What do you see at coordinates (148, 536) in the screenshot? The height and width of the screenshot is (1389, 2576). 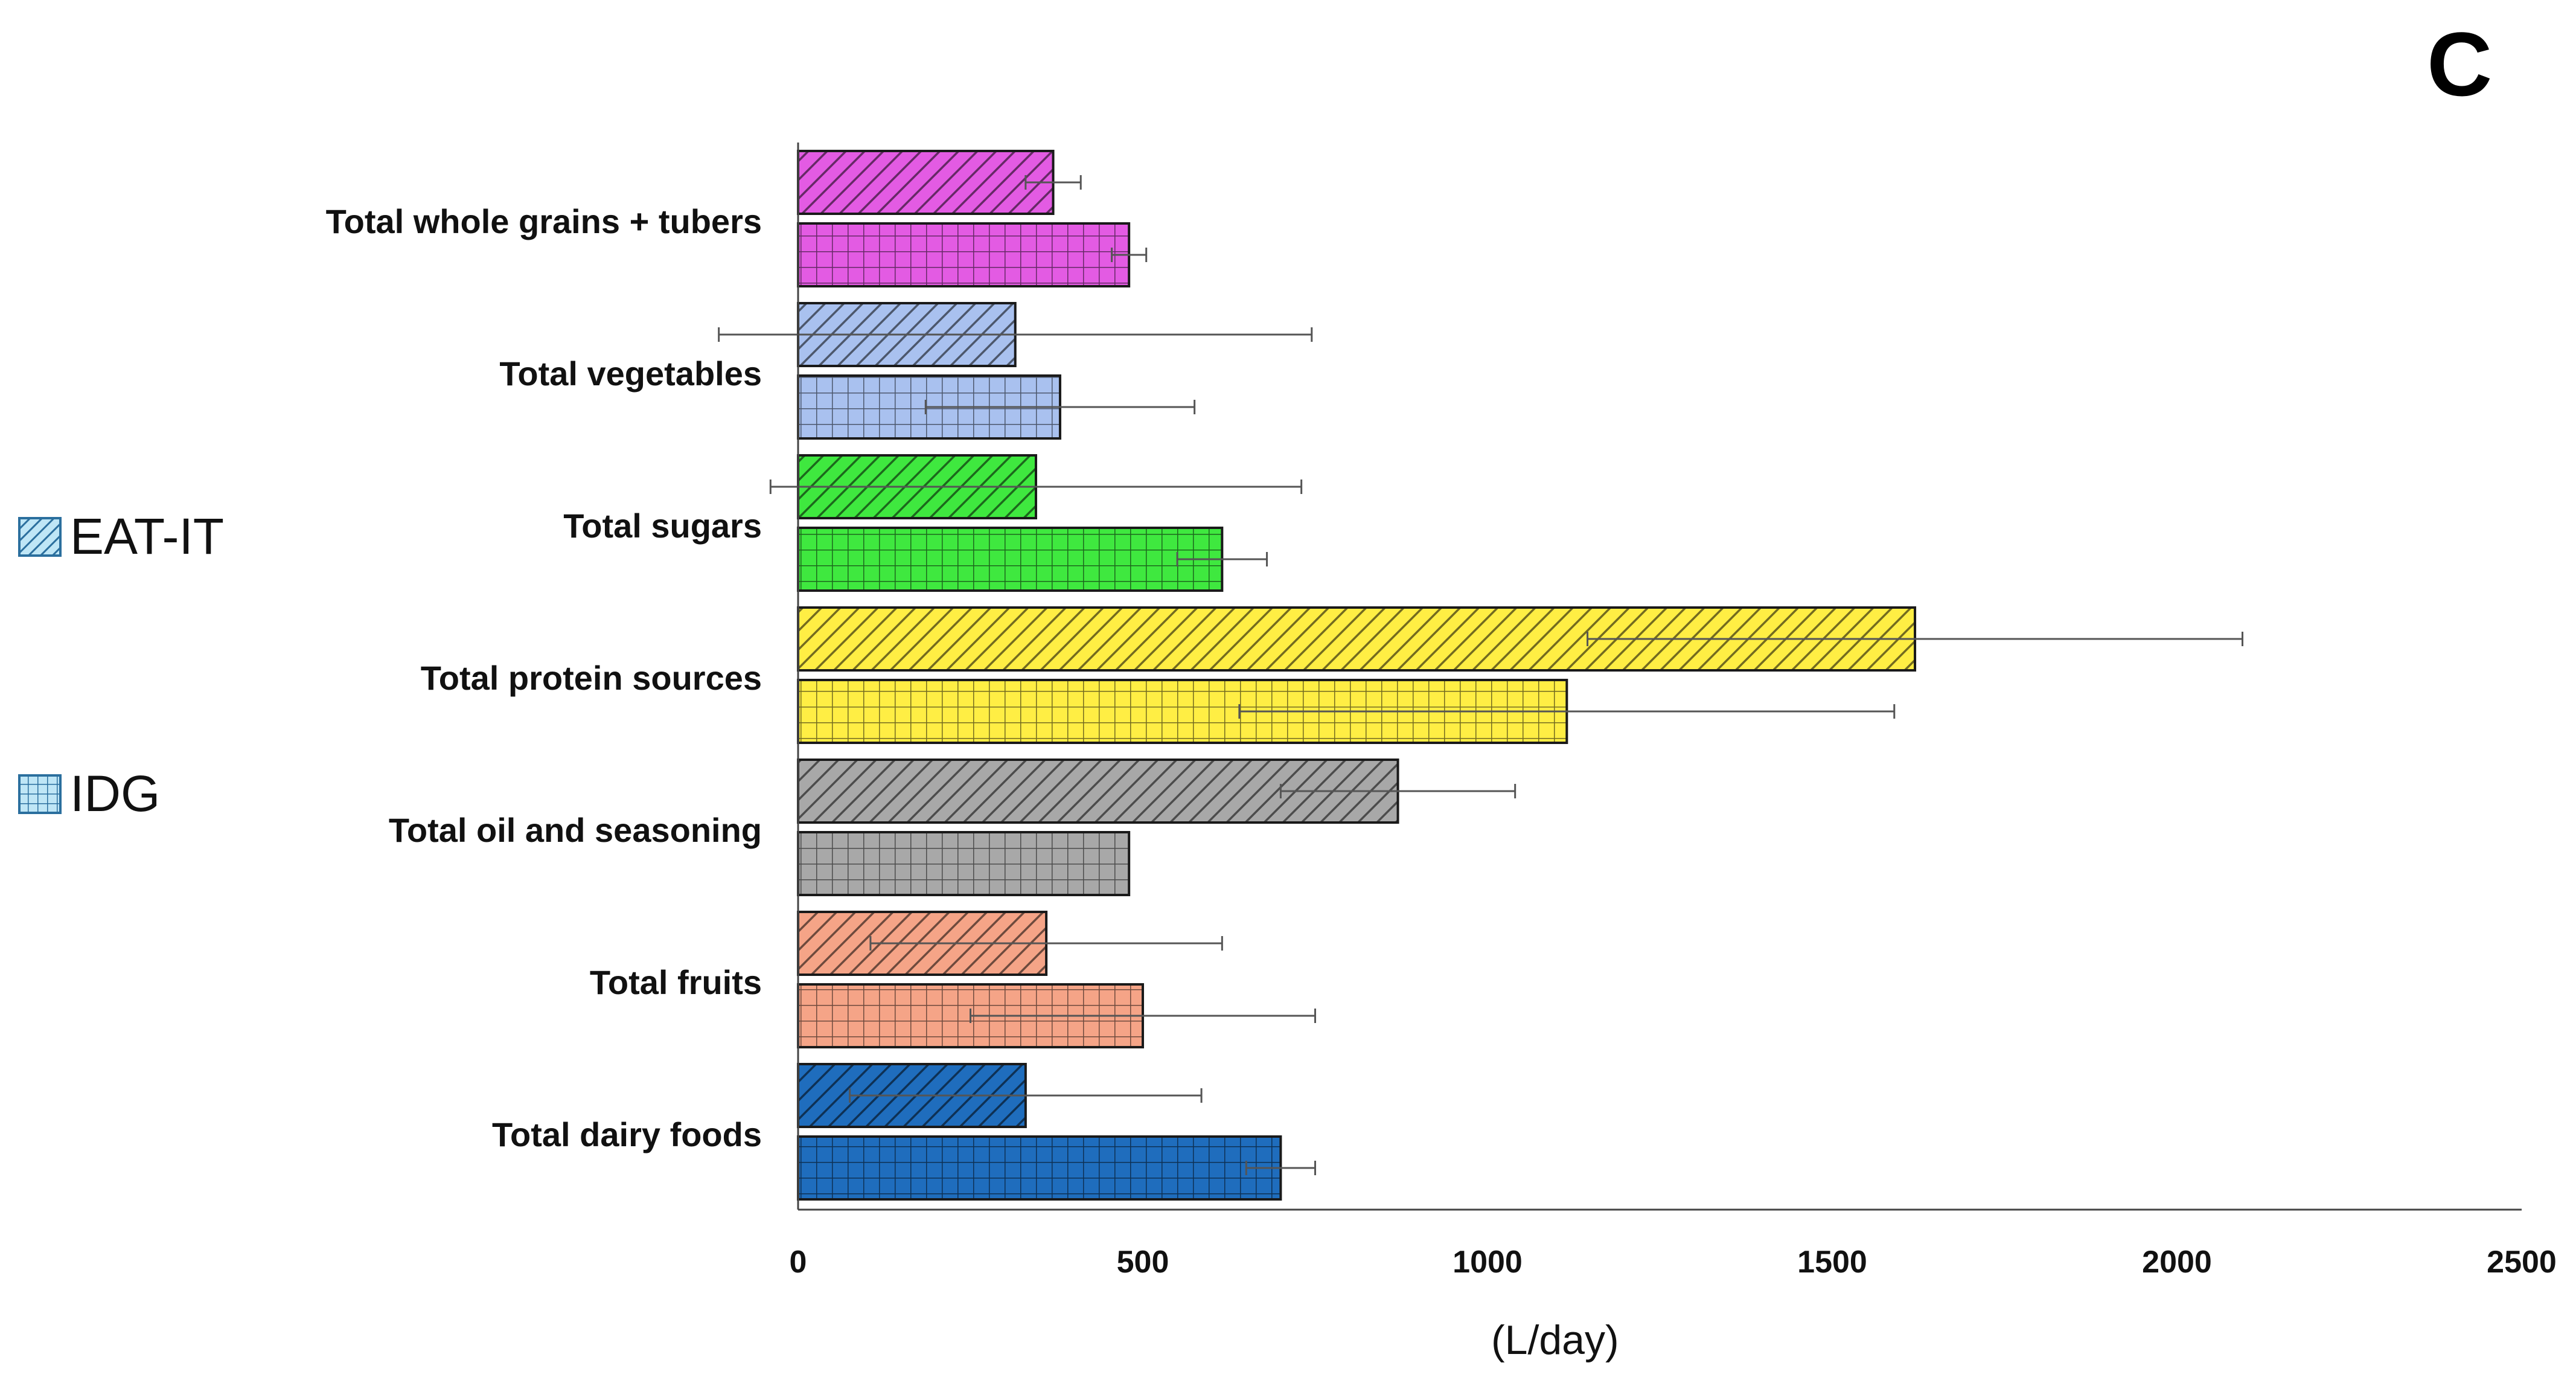 I see `legend-label-eat-it: EAT-IT` at bounding box center [148, 536].